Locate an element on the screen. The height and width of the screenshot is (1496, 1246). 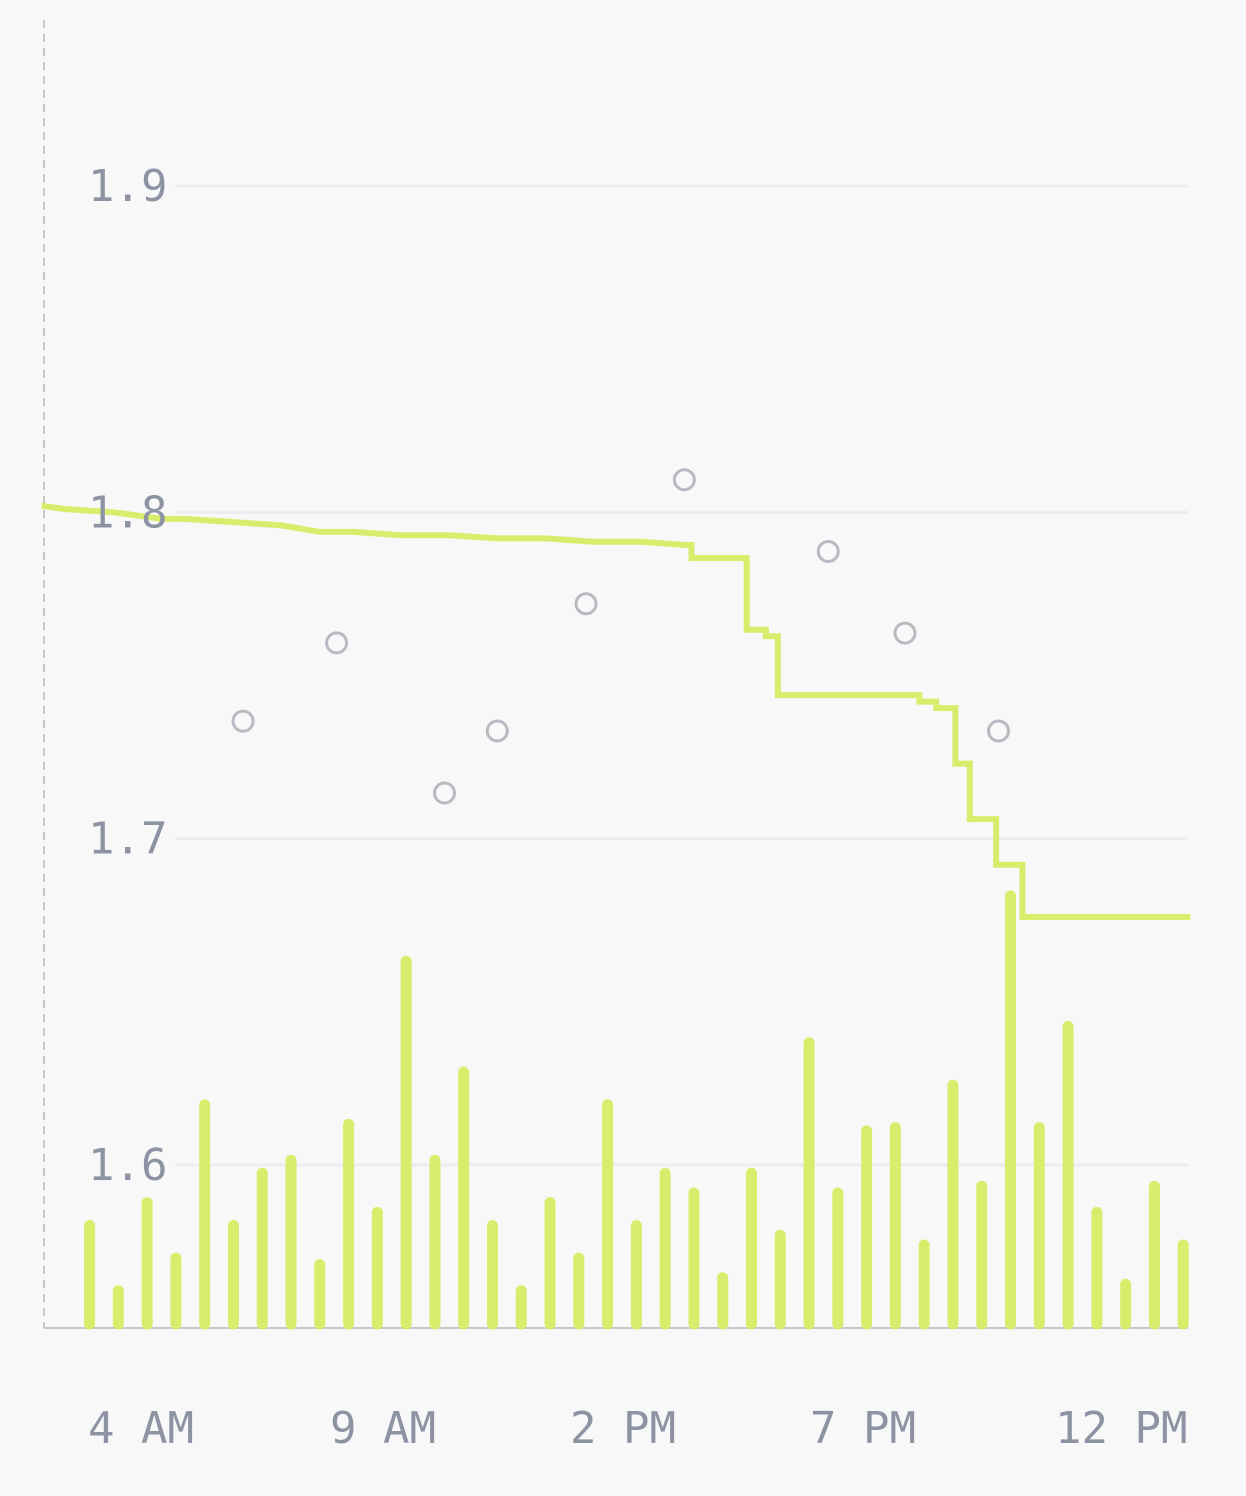
y-tick-label: 1.8 is located at coordinates (127, 512).